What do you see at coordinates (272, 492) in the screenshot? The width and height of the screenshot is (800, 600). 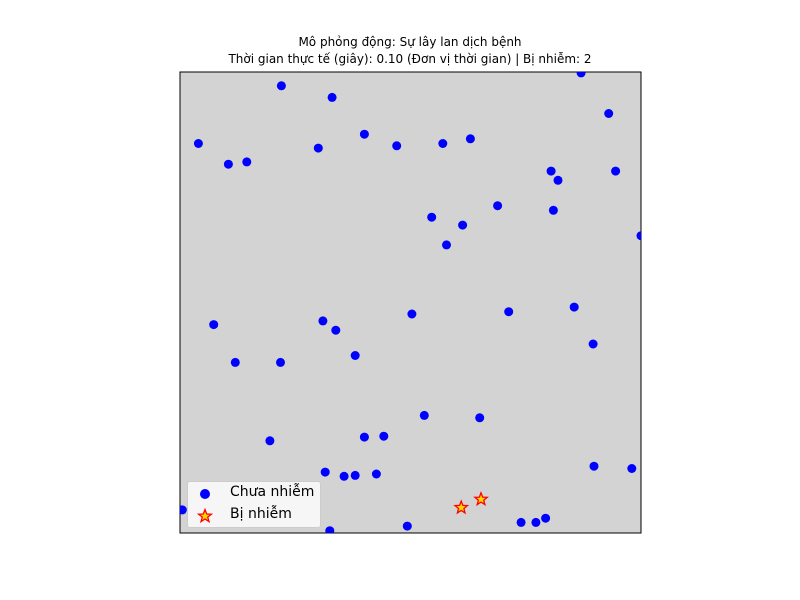 I see `legend-label-uninfected: Chưa nhiễm` at bounding box center [272, 492].